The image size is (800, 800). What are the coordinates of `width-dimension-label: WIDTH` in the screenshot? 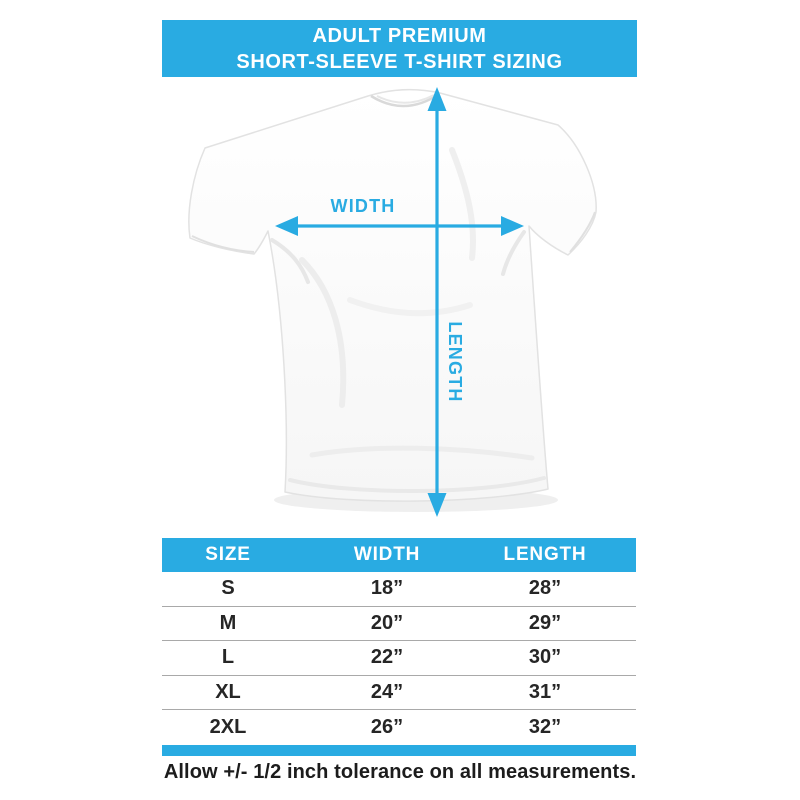 It's located at (363, 206).